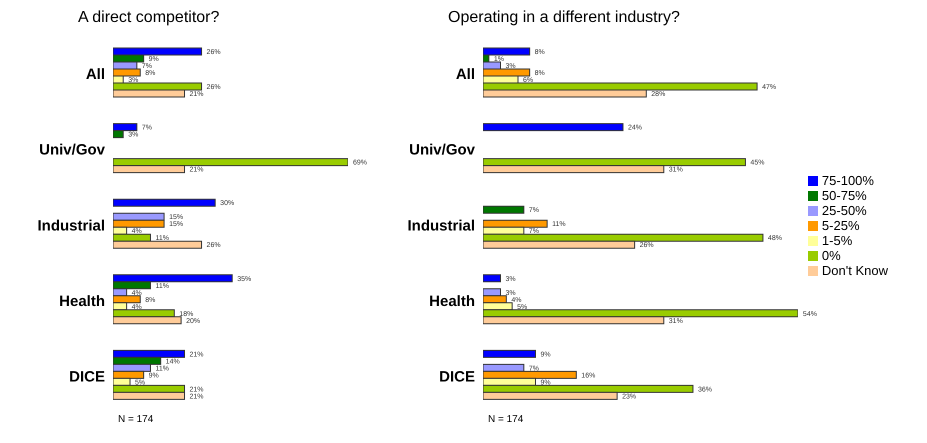  What do you see at coordinates (831, 255) in the screenshot?
I see `legend-label: 0%` at bounding box center [831, 255].